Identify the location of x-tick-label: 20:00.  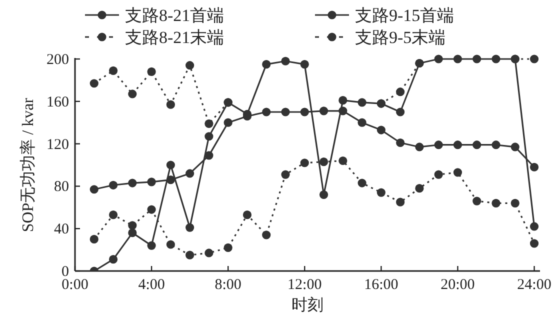
(457, 285).